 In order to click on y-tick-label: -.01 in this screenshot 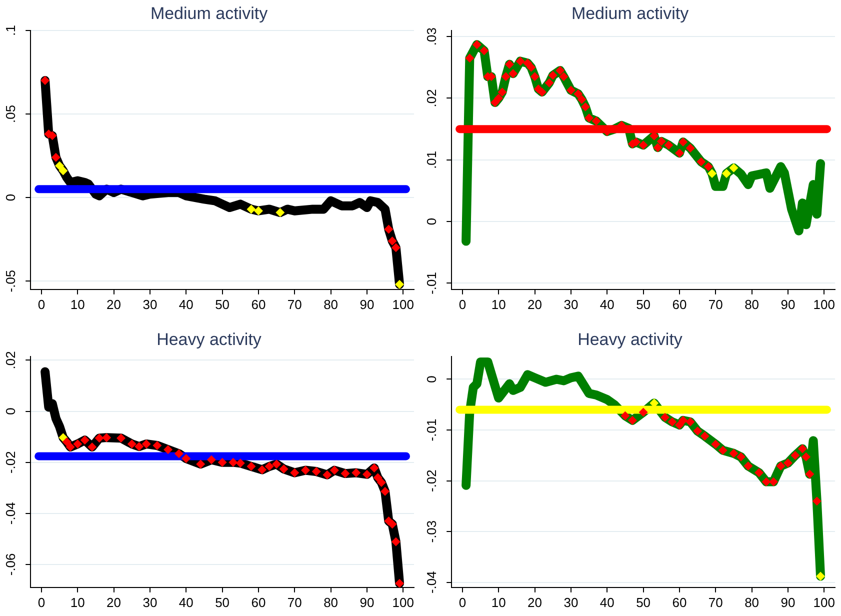, I will do `click(431, 430)`.